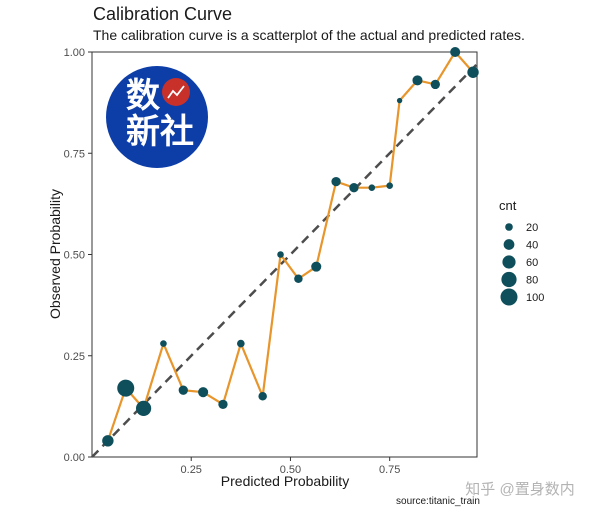  Describe the element at coordinates (285, 481) in the screenshot. I see `x-axis-title: Predicted Probability` at that location.